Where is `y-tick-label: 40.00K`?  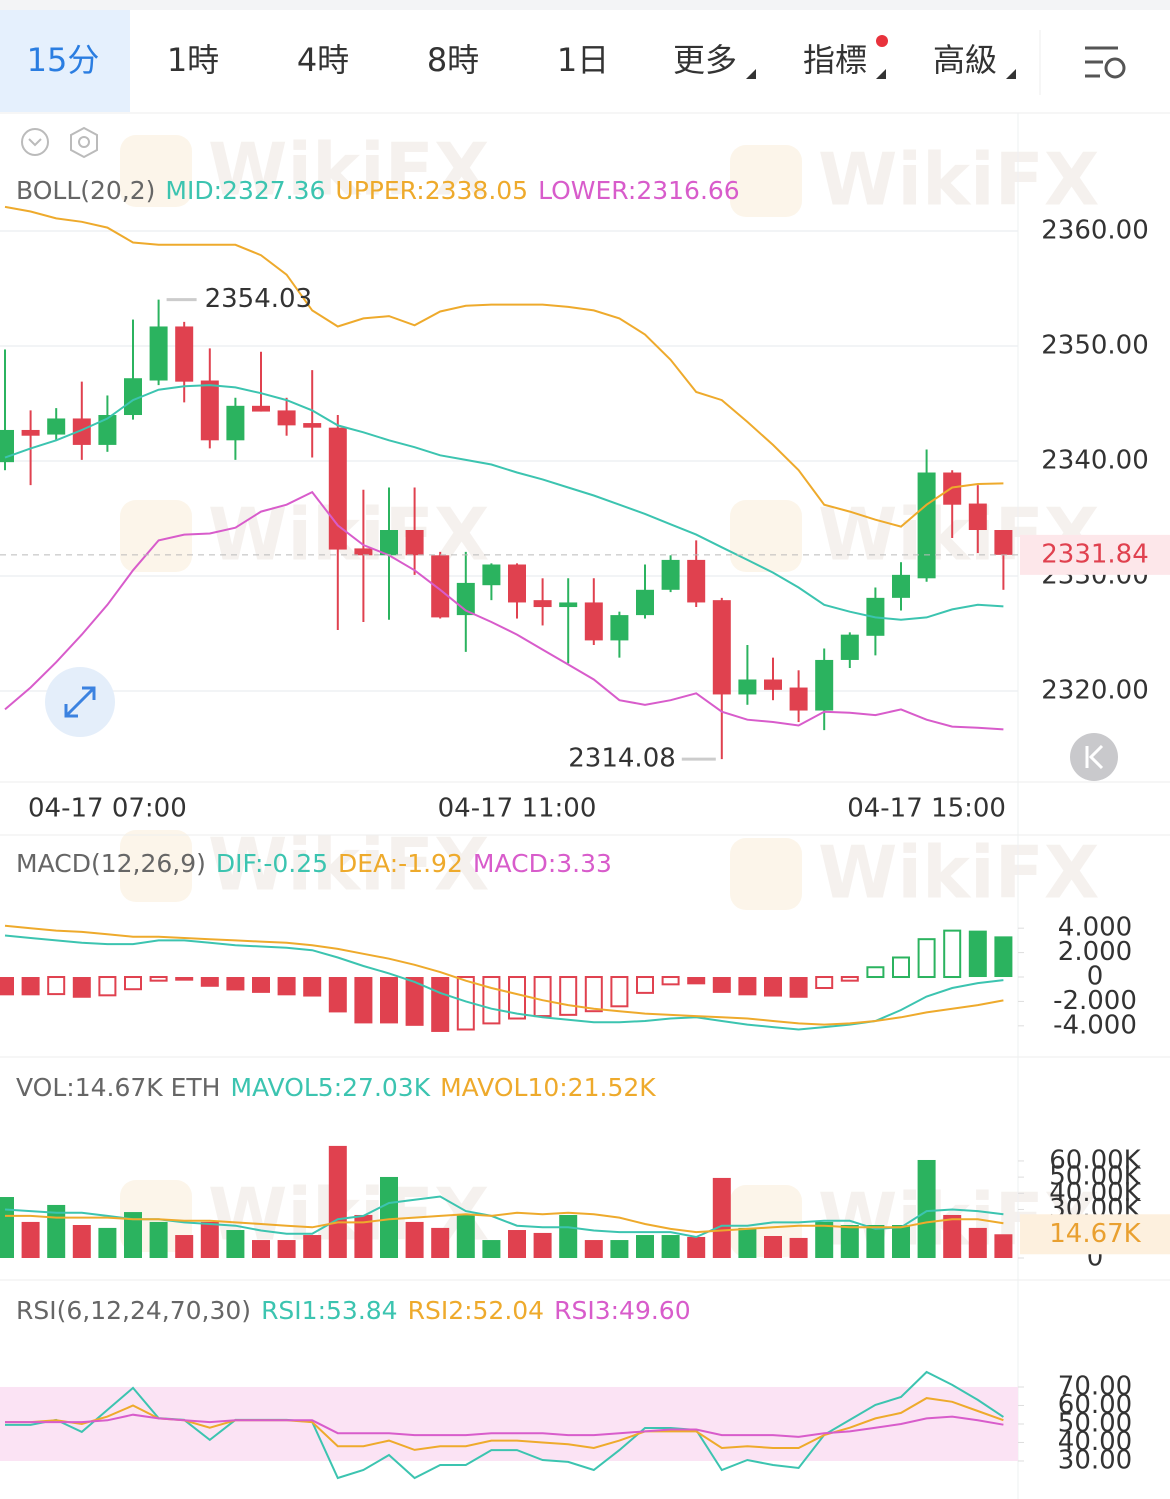 y-tick-label: 40.00K is located at coordinates (1095, 1193).